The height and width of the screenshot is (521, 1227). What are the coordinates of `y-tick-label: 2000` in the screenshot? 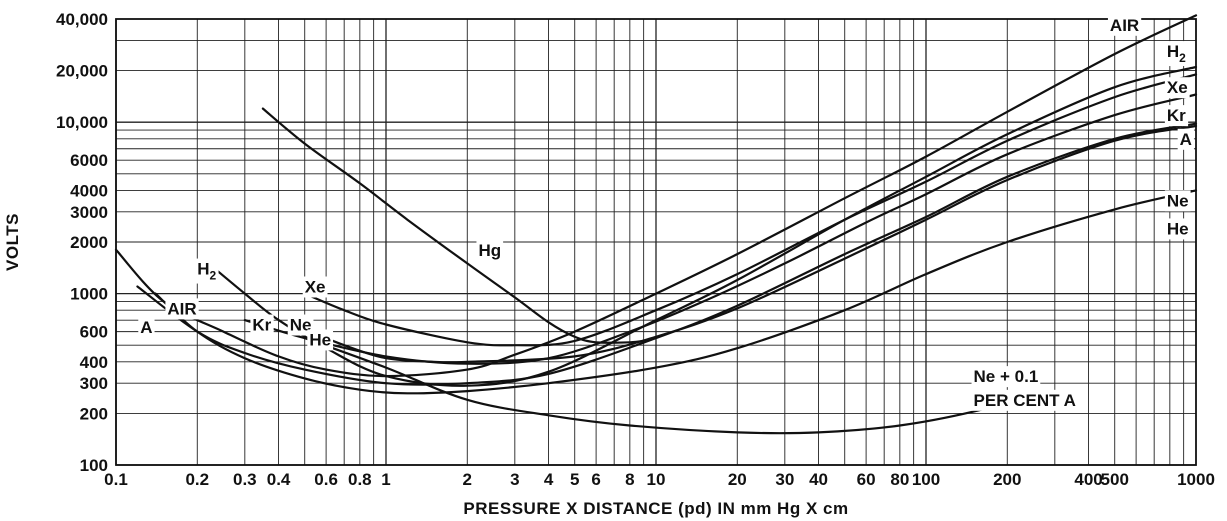 It's located at (89, 242).